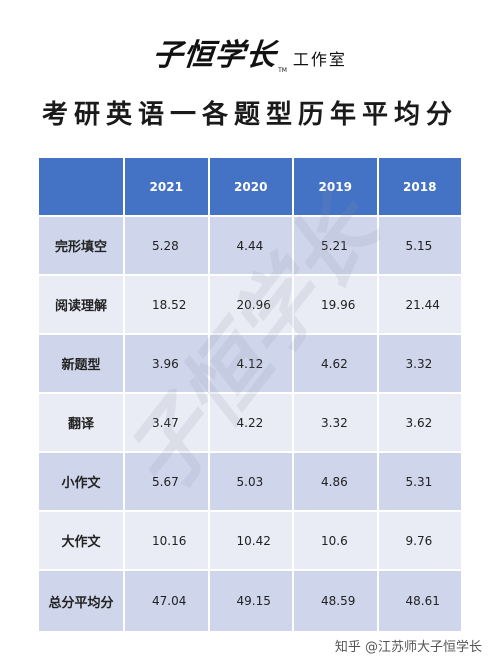 This screenshot has height=667, width=500. Describe the element at coordinates (81, 186) in the screenshot. I see `header-corner-cell` at that location.